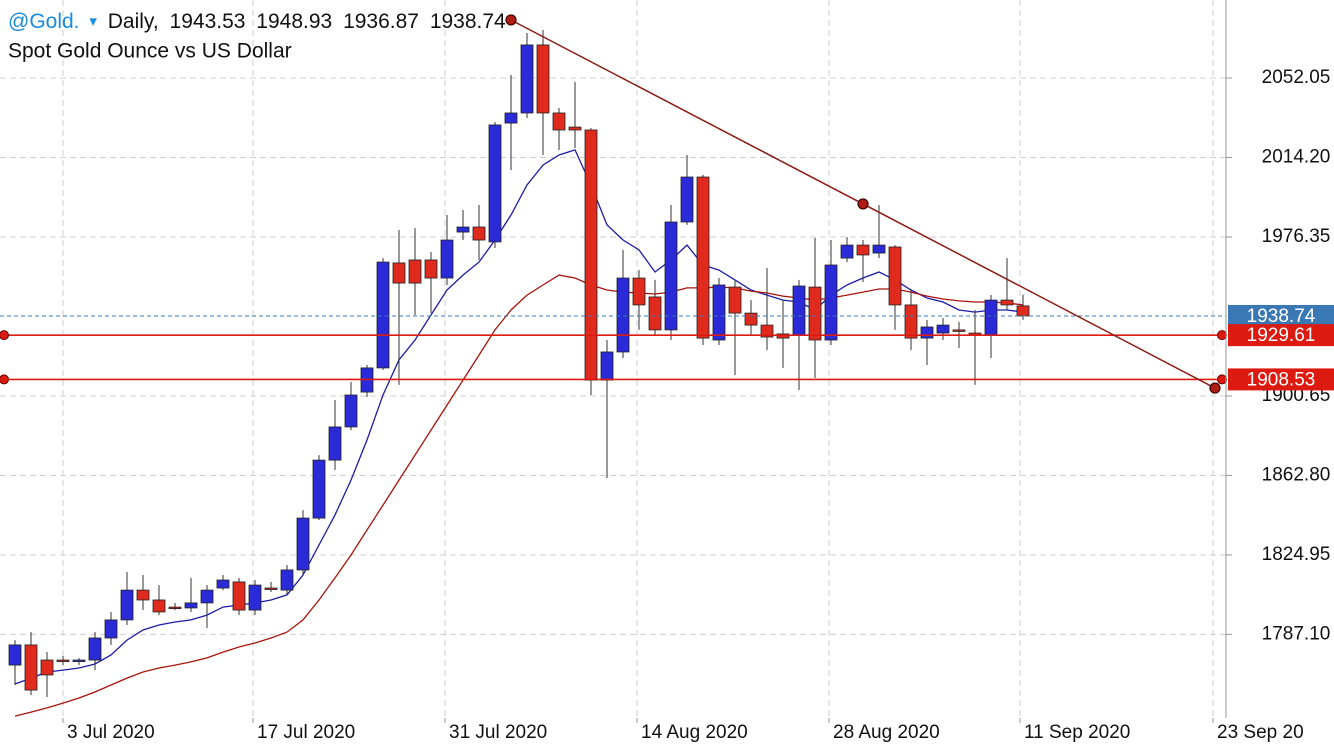  What do you see at coordinates (1296, 236) in the screenshot?
I see `y-tick-label: 1976.35` at bounding box center [1296, 236].